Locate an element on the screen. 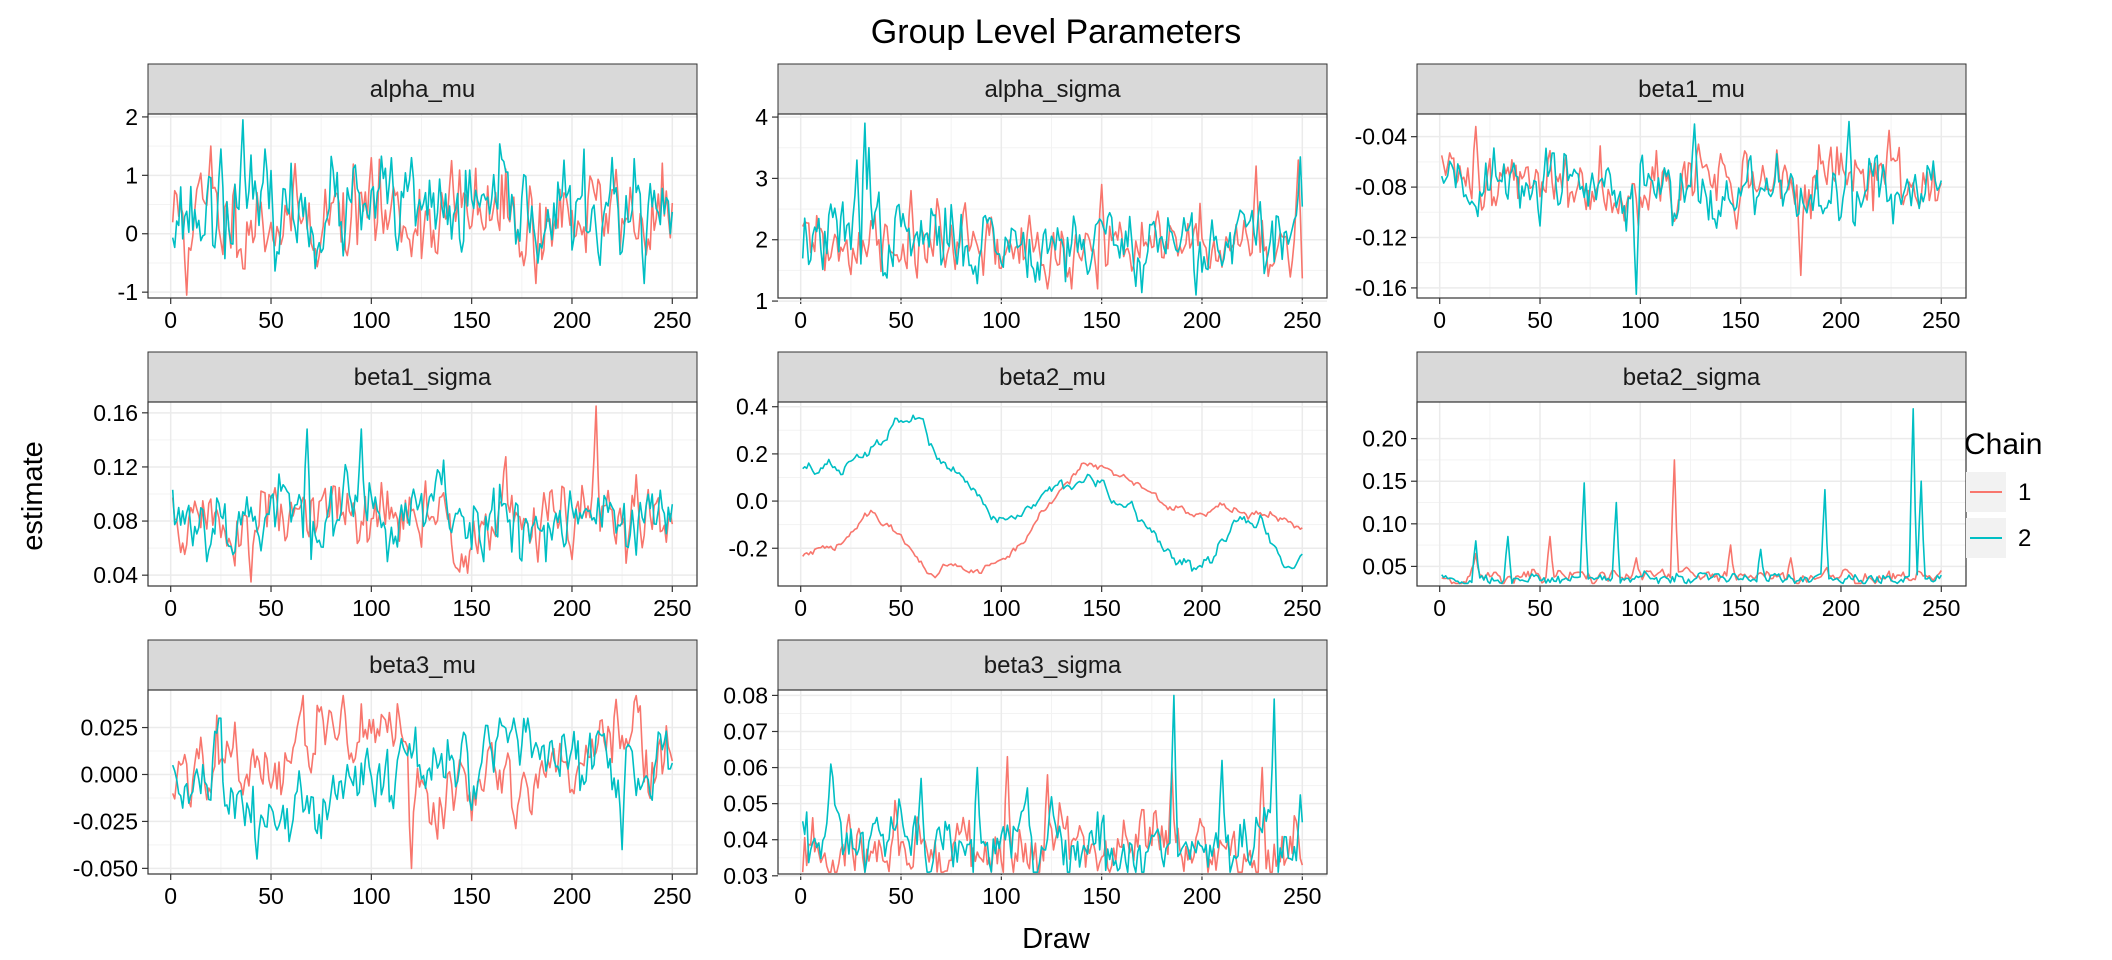 The image size is (2112, 960). facet-alpha-mu: alpha_mu 0 50 100 150 200 250 -1 0 1 2 is located at coordinates (408, 198).